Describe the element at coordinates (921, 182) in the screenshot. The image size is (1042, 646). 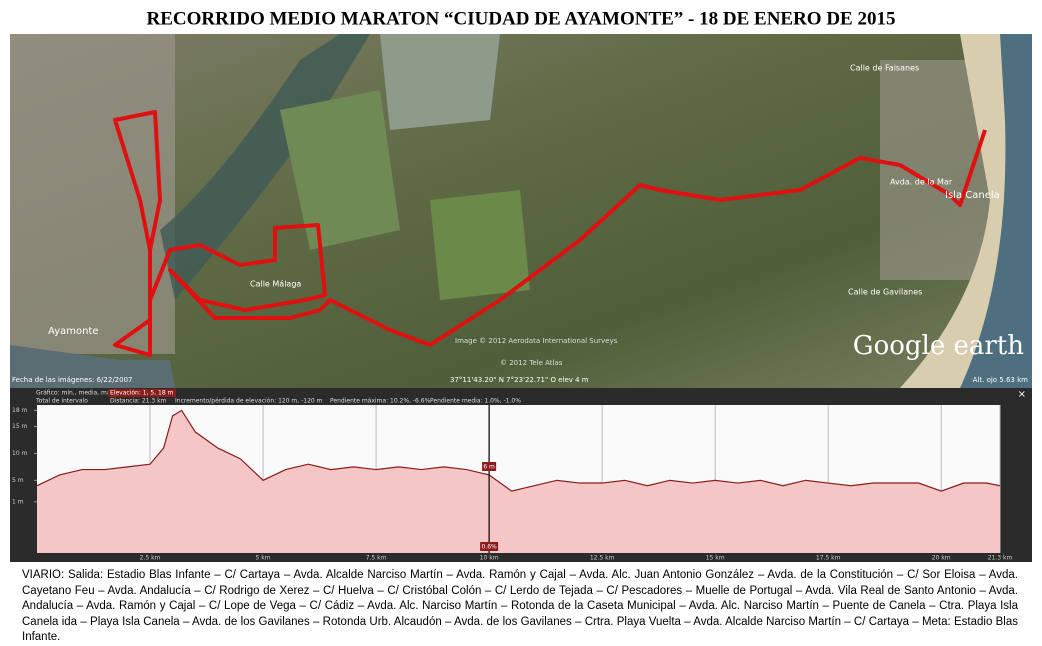
I see `map-label: Avda. de la Mar` at that location.